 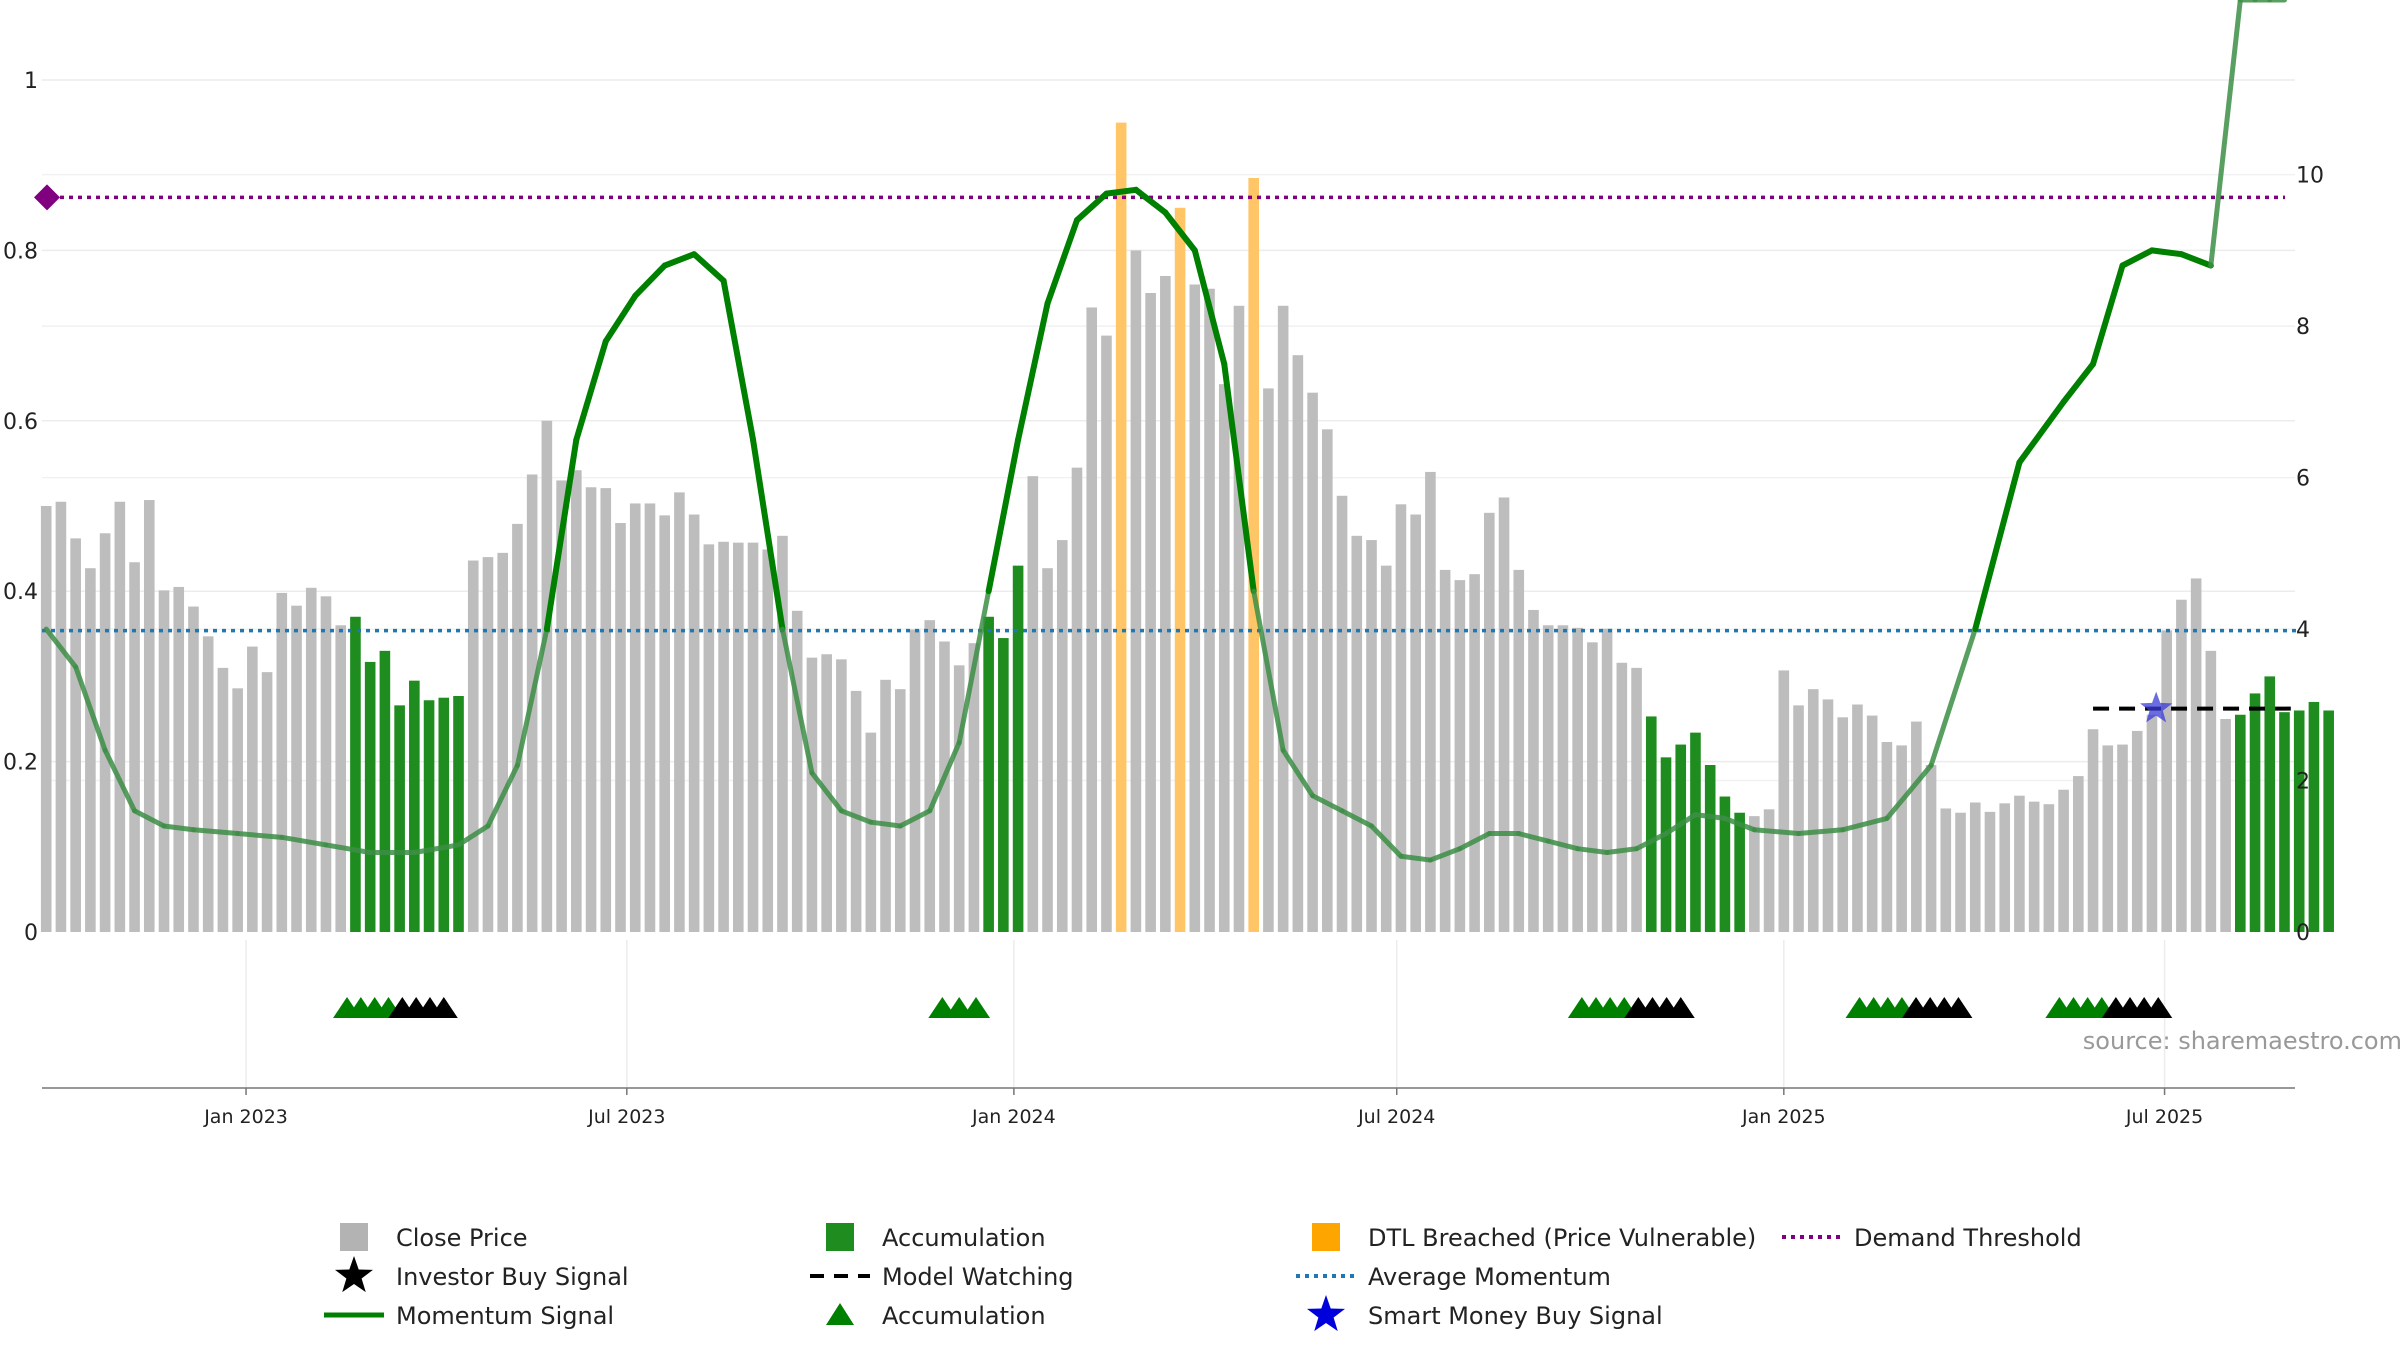 I want to click on source-label: source: sharemaestro.com, so click(x=2241, y=1041).